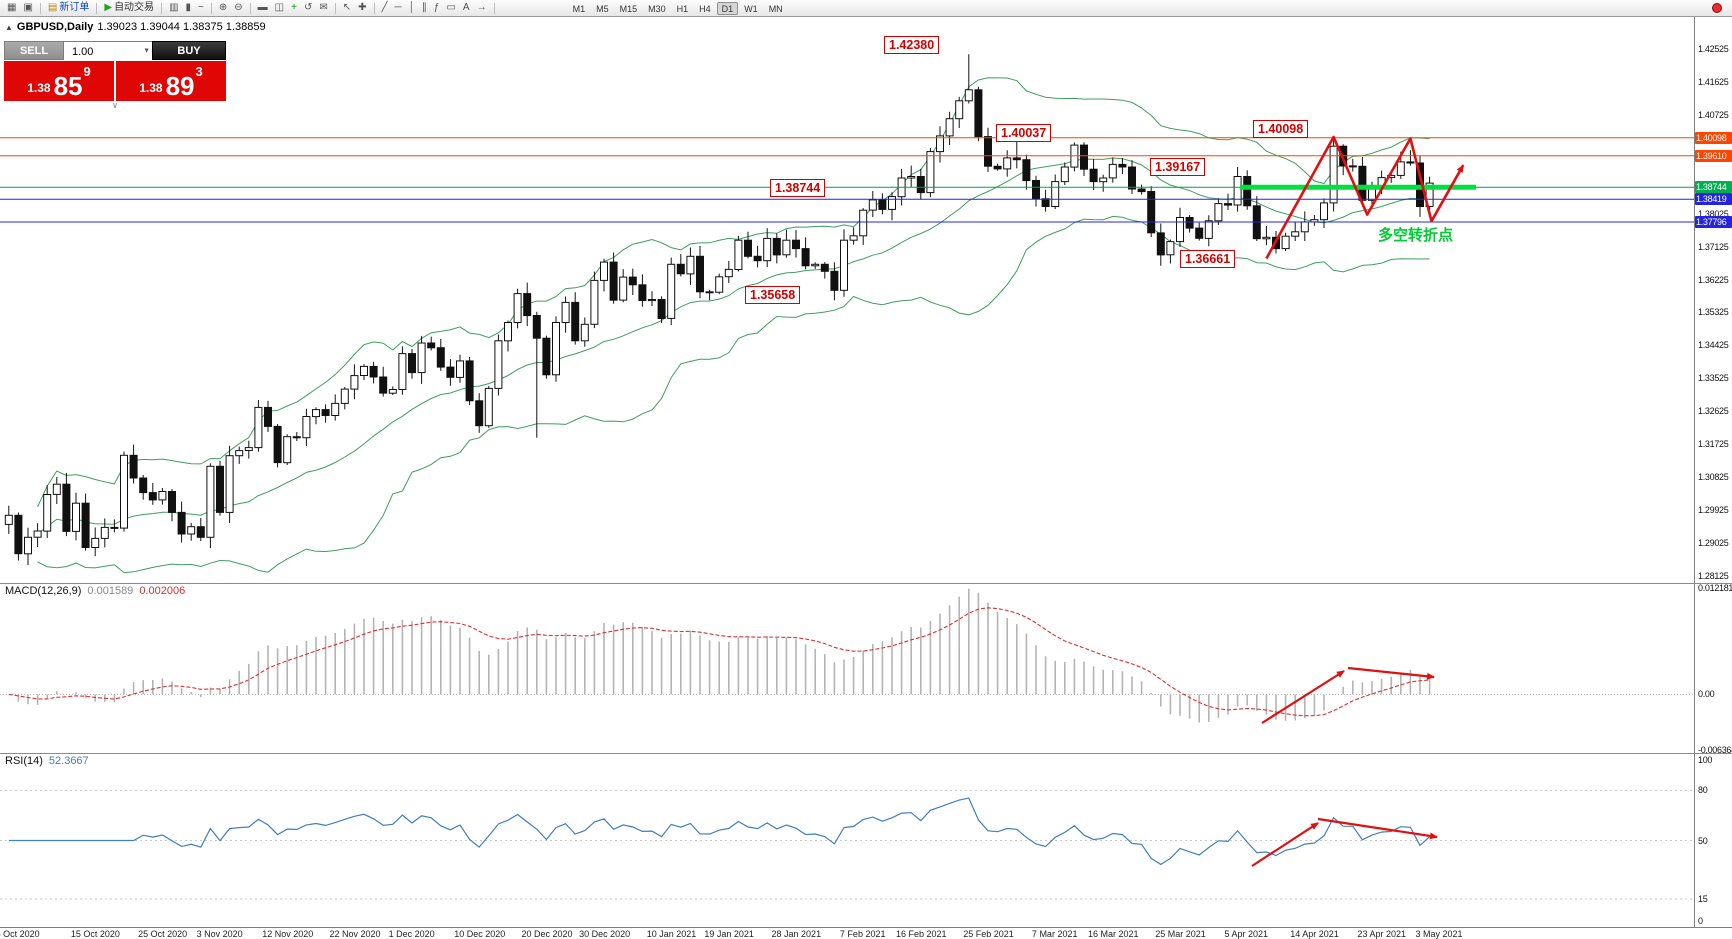 Image resolution: width=1732 pixels, height=939 pixels. I want to click on candlestick-chart-type-button-glyph: ▮, so click(188, 7).